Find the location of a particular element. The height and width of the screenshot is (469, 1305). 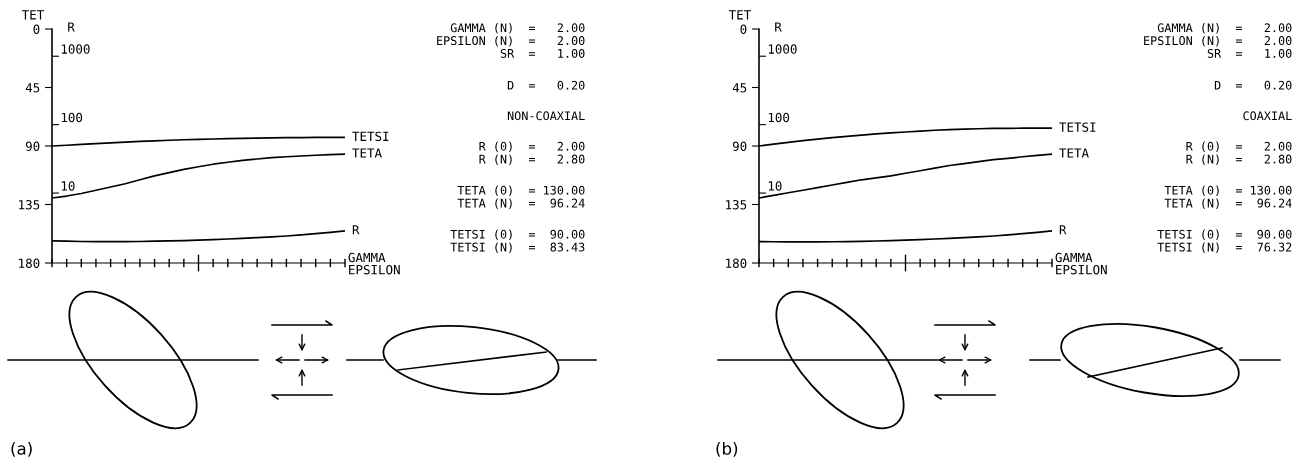

text: NON-COAXIAL is located at coordinates (546, 116).